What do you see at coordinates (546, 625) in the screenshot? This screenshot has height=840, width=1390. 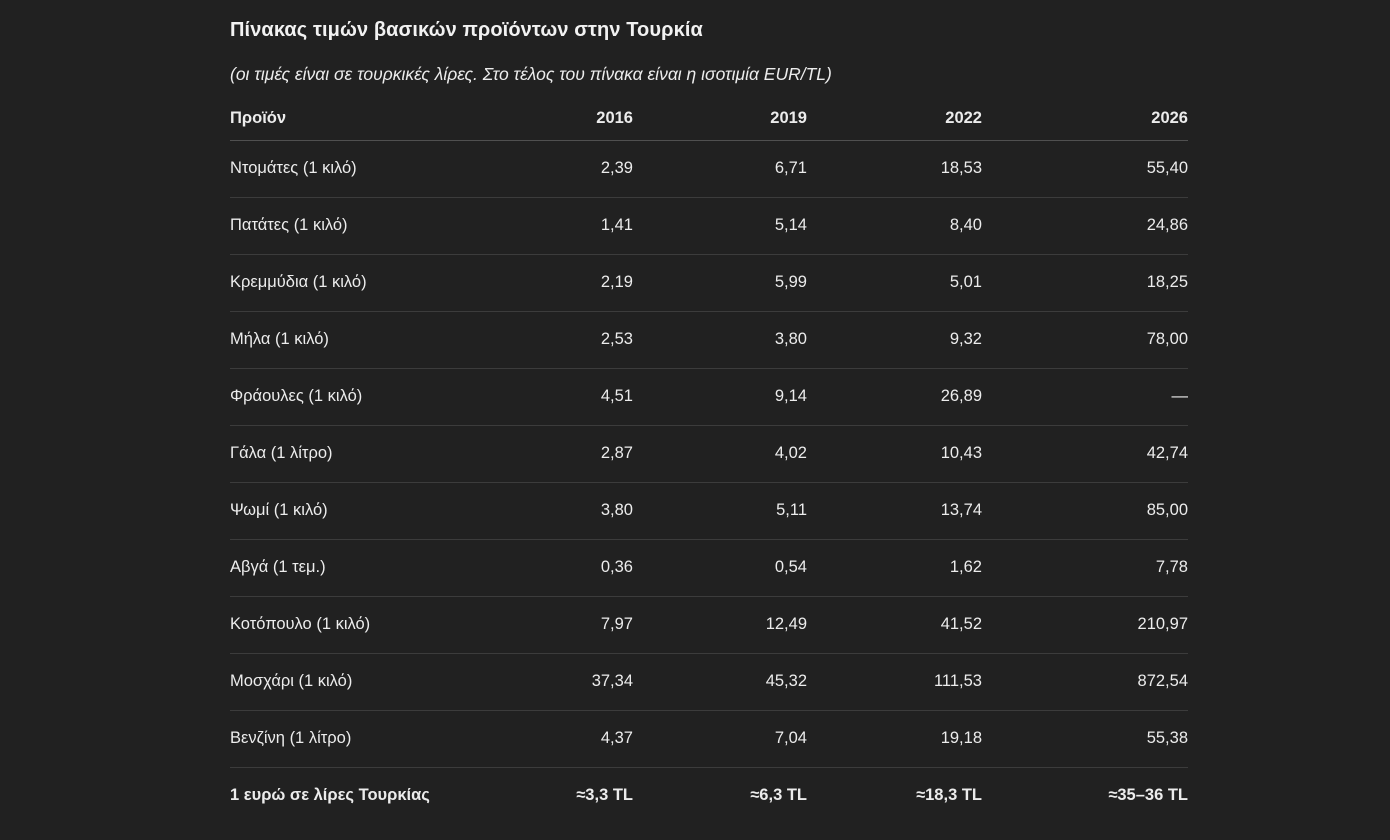 I see `price-cell: 7,97` at bounding box center [546, 625].